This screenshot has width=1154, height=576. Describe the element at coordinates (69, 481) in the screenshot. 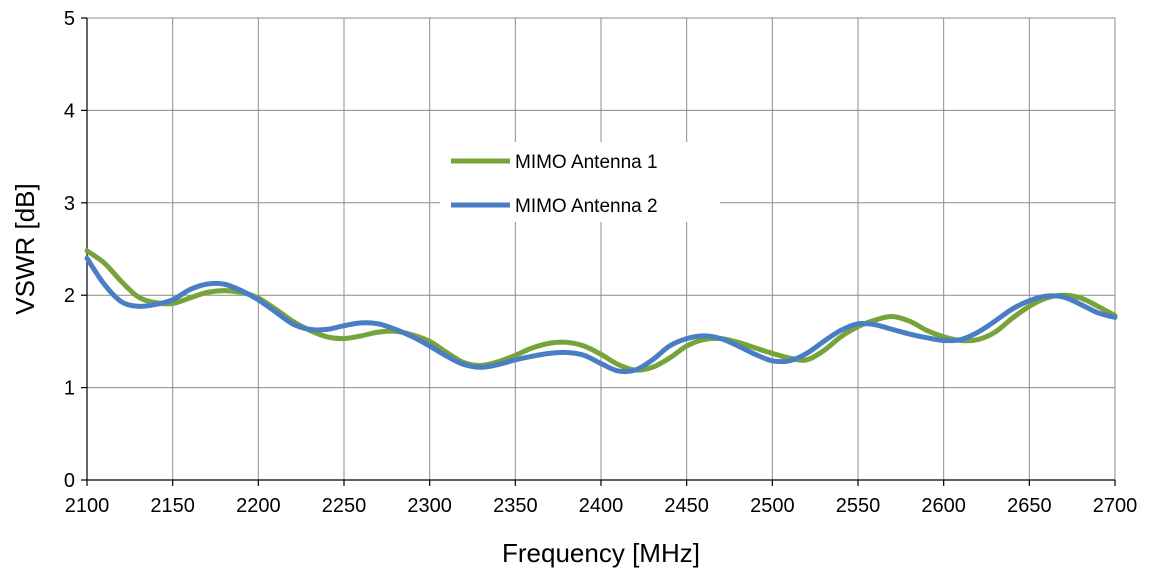

I see `y-tick-label-0: 0` at that location.